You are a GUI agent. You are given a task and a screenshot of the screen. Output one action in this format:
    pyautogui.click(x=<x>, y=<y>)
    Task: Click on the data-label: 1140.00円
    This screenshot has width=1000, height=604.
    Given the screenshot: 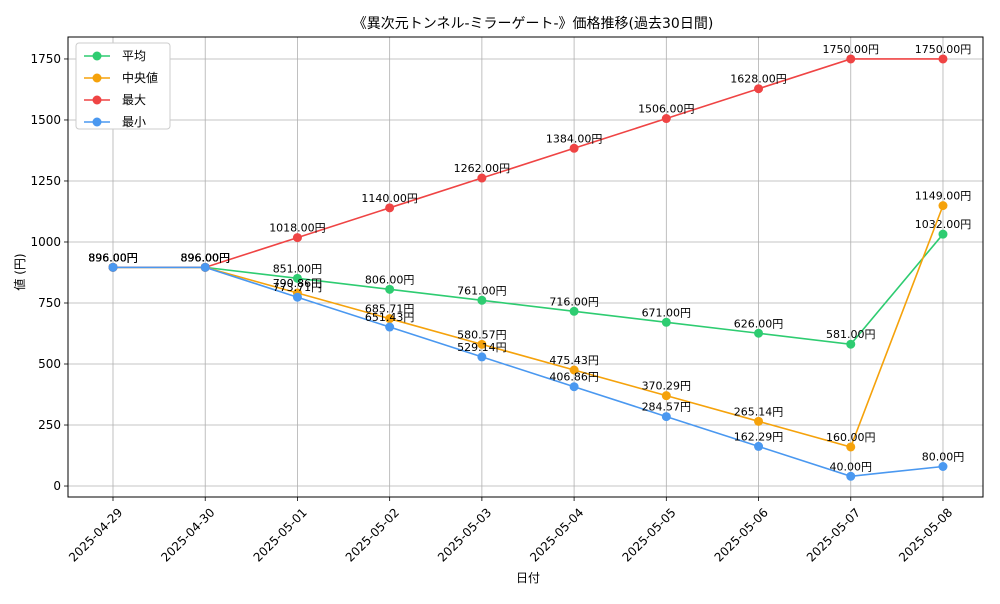 What is the action you would take?
    pyautogui.click(x=389, y=198)
    